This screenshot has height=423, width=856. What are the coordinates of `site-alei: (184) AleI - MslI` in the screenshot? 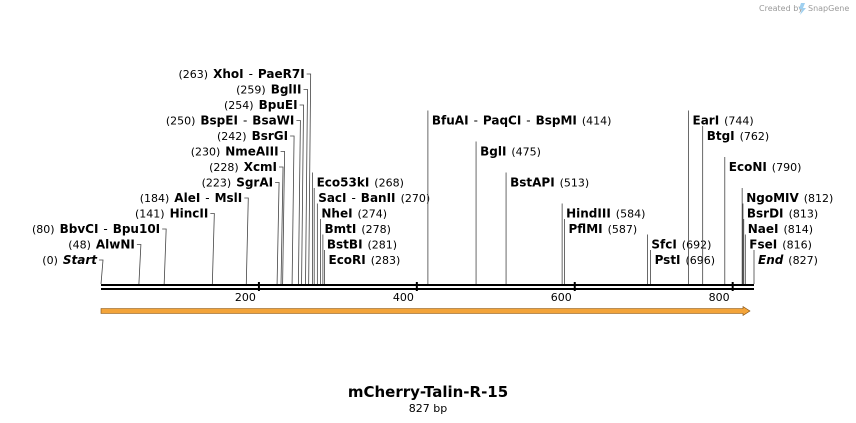 It's located at (194, 238).